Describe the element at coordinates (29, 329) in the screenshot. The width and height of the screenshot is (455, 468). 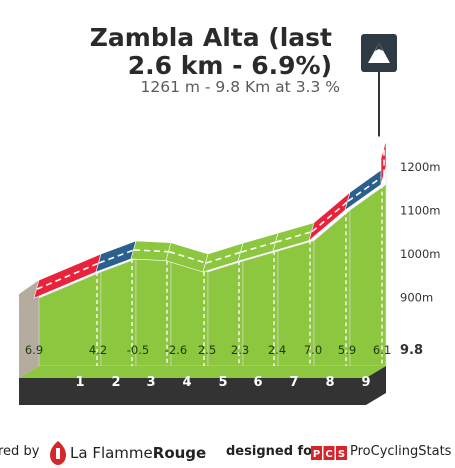
I see `start-wall` at that location.